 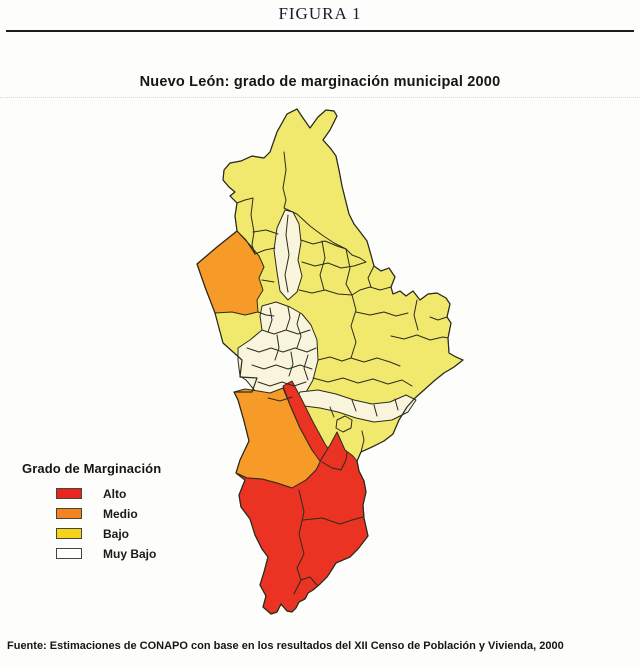 I want to click on legend-label-medio: Medio, so click(x=120, y=513).